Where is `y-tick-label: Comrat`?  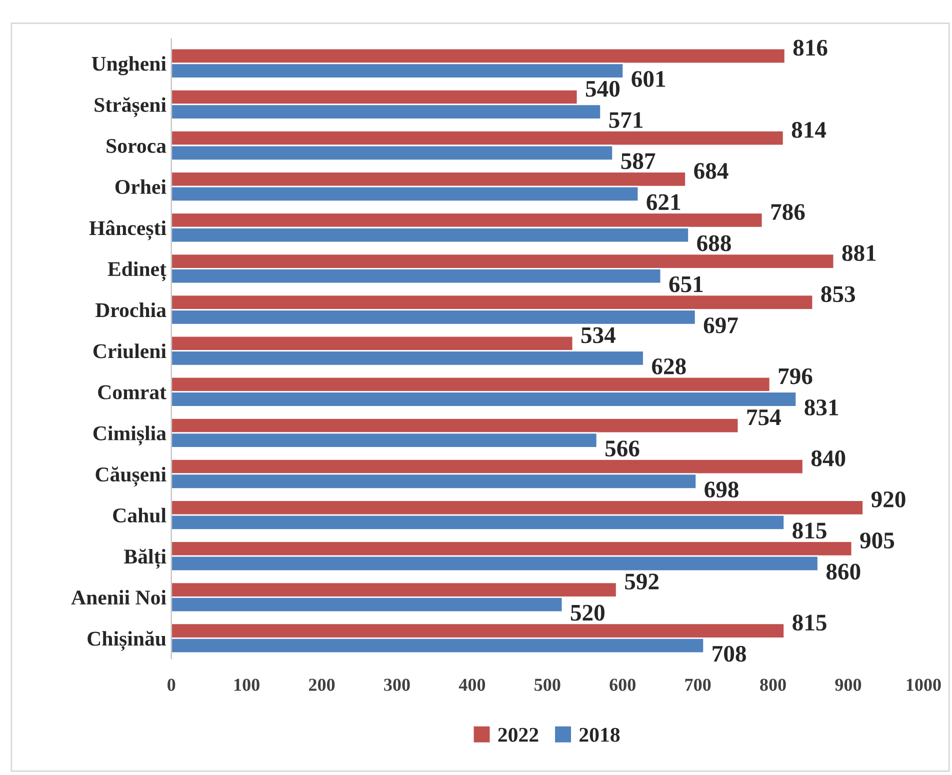 y-tick-label: Comrat is located at coordinates (132, 392).